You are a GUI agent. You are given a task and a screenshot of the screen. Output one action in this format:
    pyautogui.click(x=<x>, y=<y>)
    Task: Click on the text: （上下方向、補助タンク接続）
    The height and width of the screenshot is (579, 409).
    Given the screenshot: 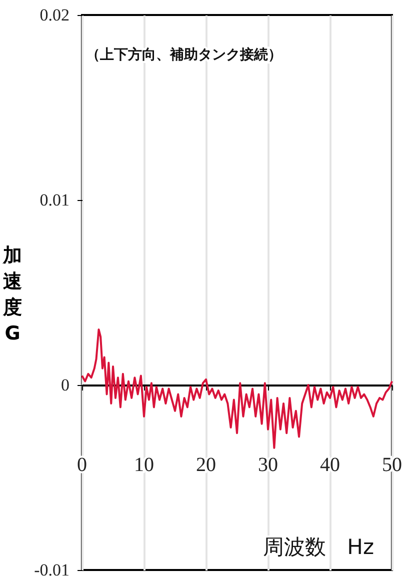 What is the action you would take?
    pyautogui.click(x=184, y=54)
    